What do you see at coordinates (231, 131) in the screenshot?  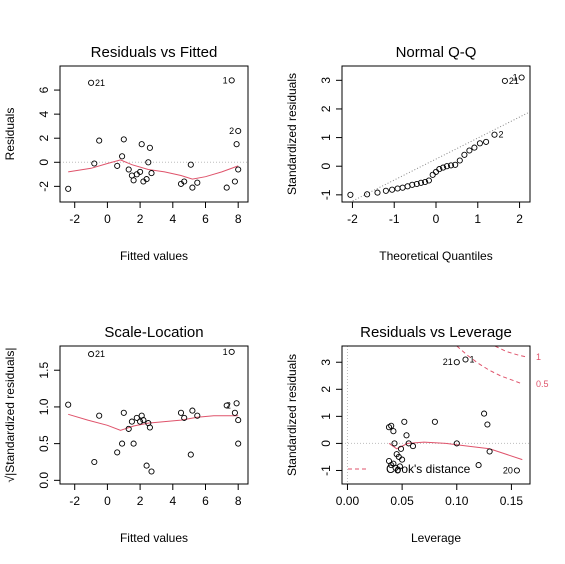 I see `point-label: 2` at bounding box center [231, 131].